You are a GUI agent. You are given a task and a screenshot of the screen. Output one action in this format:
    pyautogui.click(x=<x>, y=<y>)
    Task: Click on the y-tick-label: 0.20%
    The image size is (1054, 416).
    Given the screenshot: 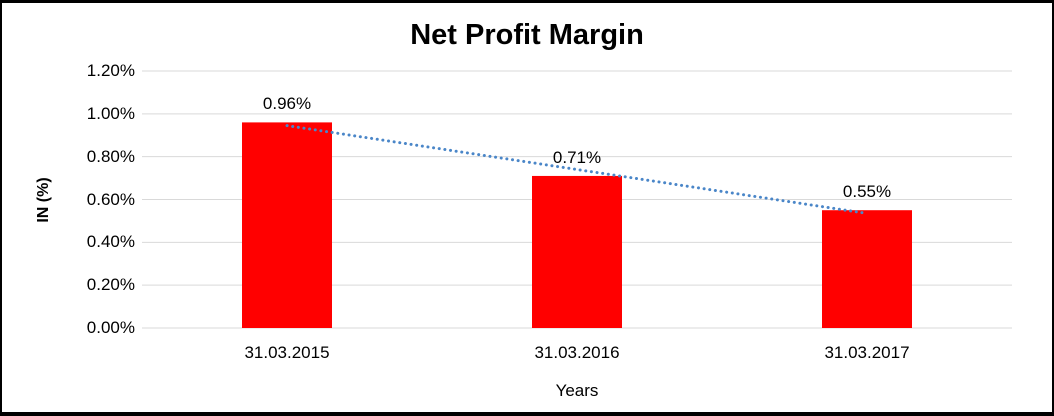 What is the action you would take?
    pyautogui.click(x=110, y=285)
    